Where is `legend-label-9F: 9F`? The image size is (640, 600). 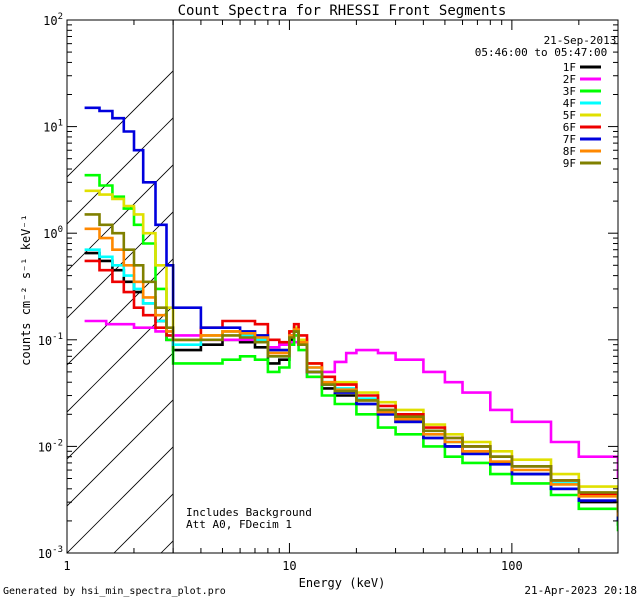 legend-label-9F: 9F is located at coordinates (569, 163).